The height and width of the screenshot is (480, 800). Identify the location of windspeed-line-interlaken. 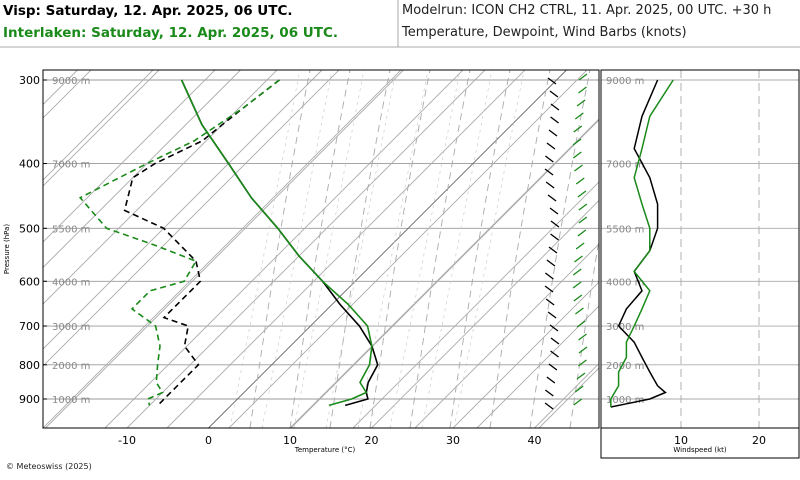
(642, 243).